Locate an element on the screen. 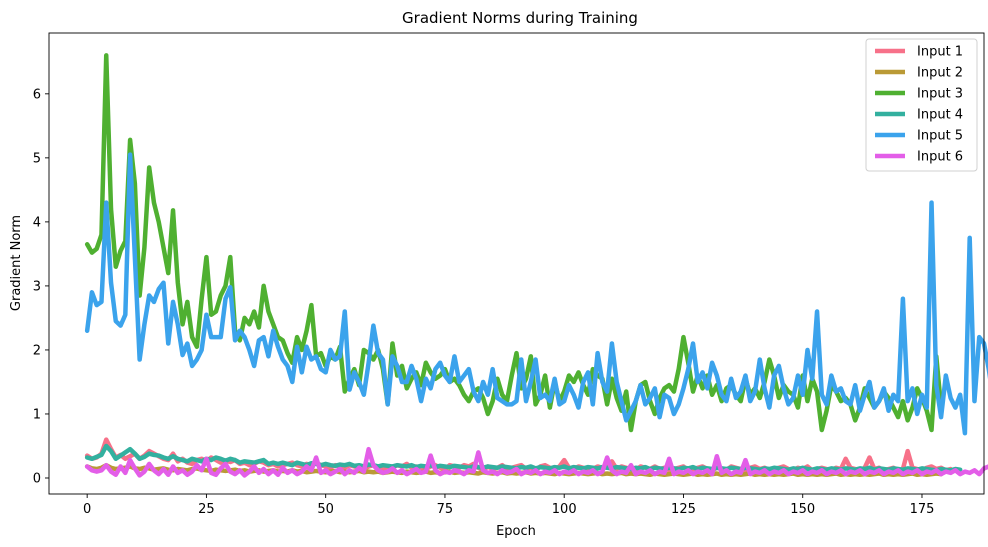 This screenshot has width=988, height=547. legend-label-input-1: Input 1 is located at coordinates (940, 52).